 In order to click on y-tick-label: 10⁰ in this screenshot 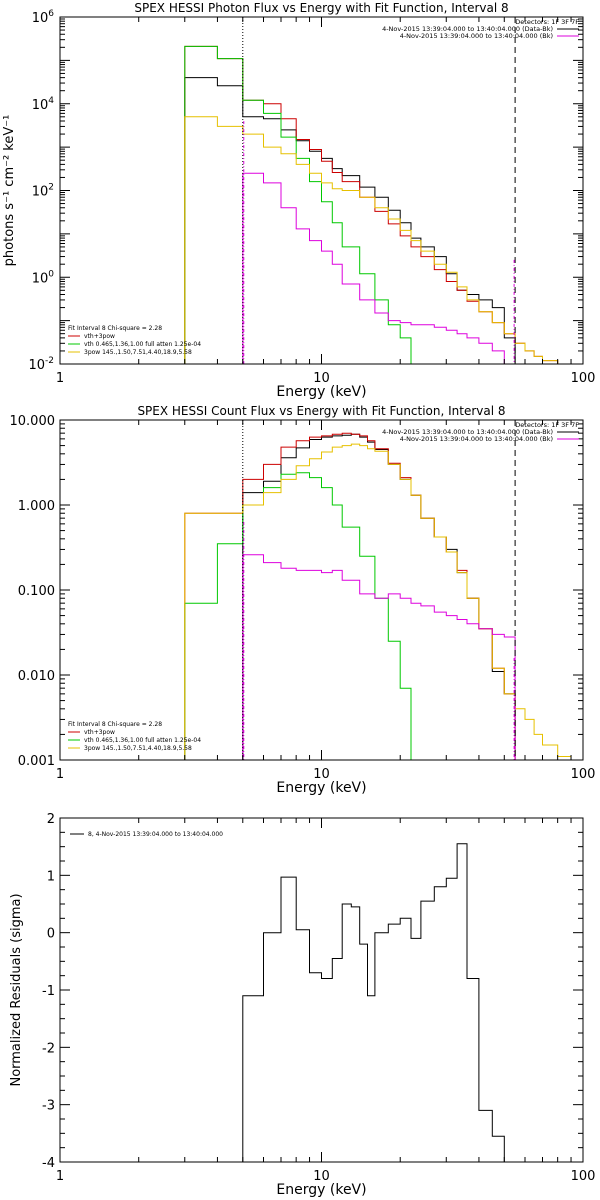, I will do `click(43, 277)`.